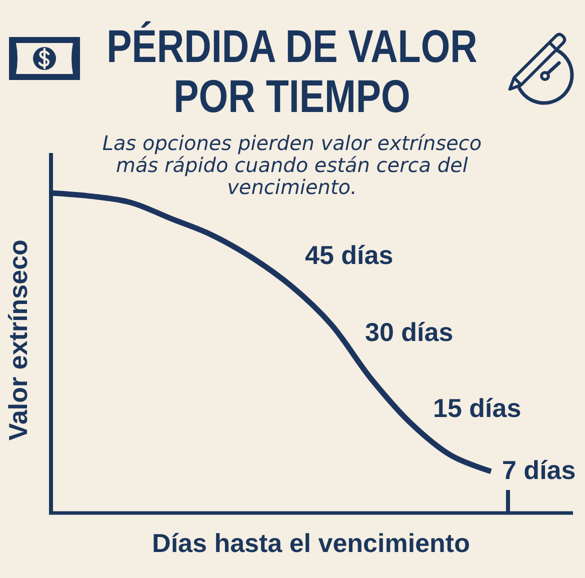  Describe the element at coordinates (292, 165) in the screenshot. I see `chart-subtitle: Las opciones pierden valor extrínseco más rápido cuando están cerca del vencimiento.` at that location.